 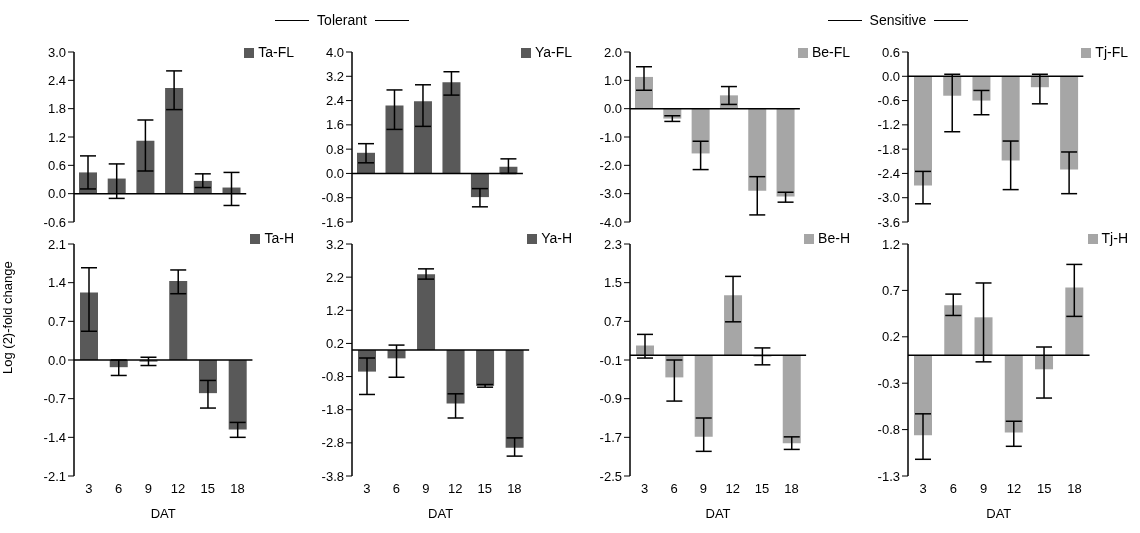 I want to click on y-tick-label: 2.2, so click(x=334, y=277).